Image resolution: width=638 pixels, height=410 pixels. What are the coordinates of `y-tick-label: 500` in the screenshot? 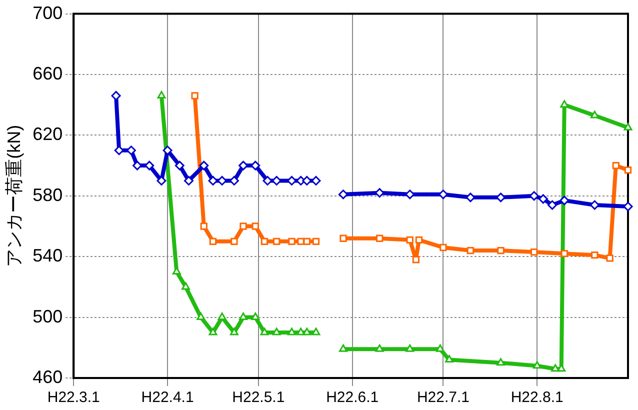 It's located at (47, 316).